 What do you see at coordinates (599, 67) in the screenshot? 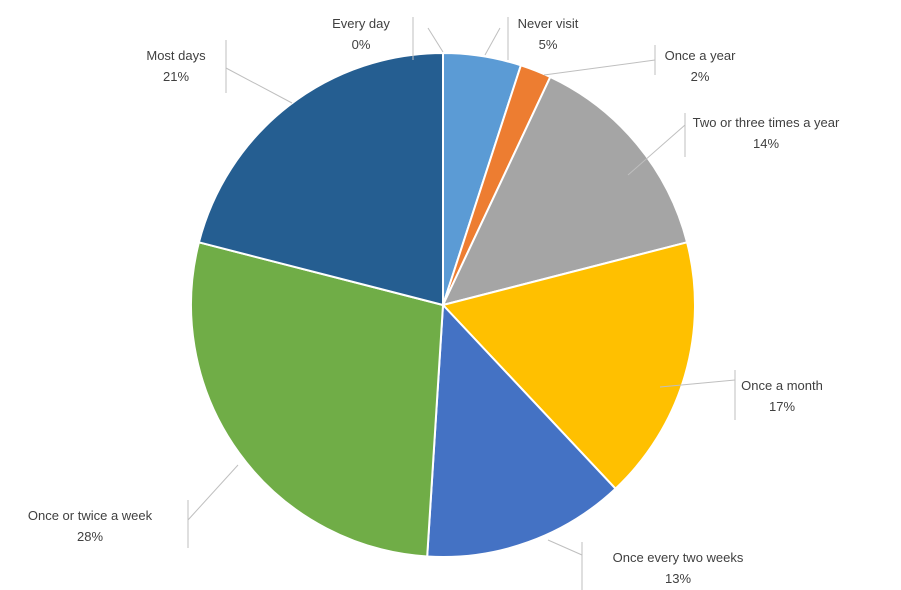
I see `leader-connector-once-a-year` at bounding box center [599, 67].